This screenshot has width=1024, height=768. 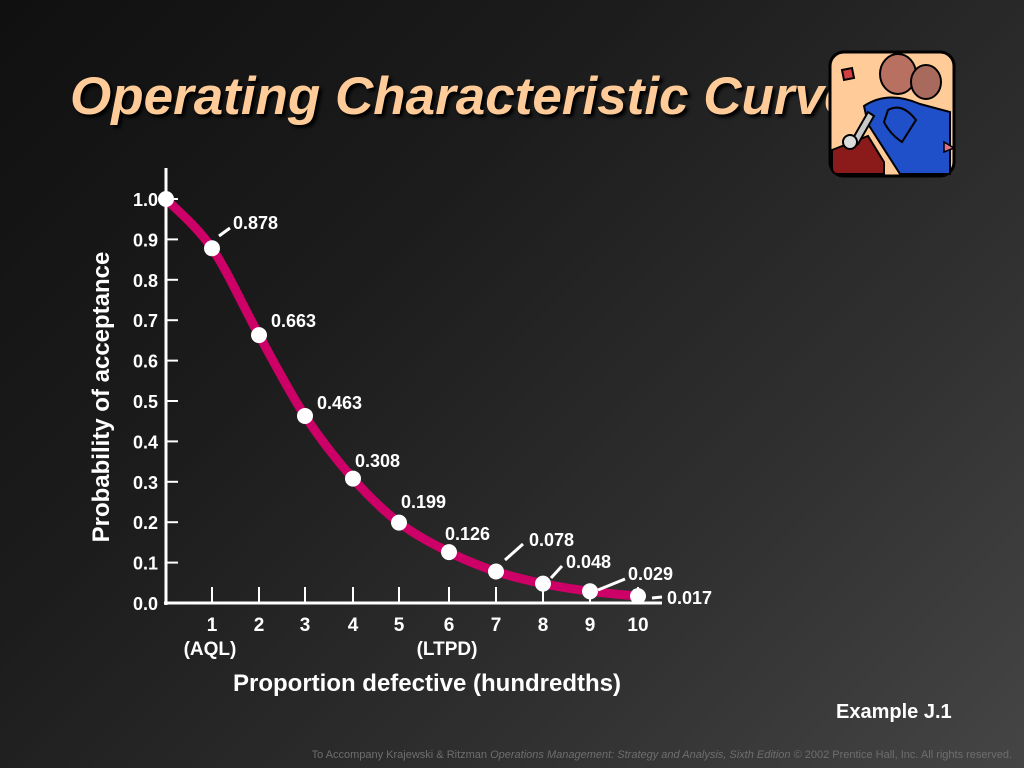 What do you see at coordinates (212, 625) in the screenshot?
I see `x-tick-label: 1` at bounding box center [212, 625].